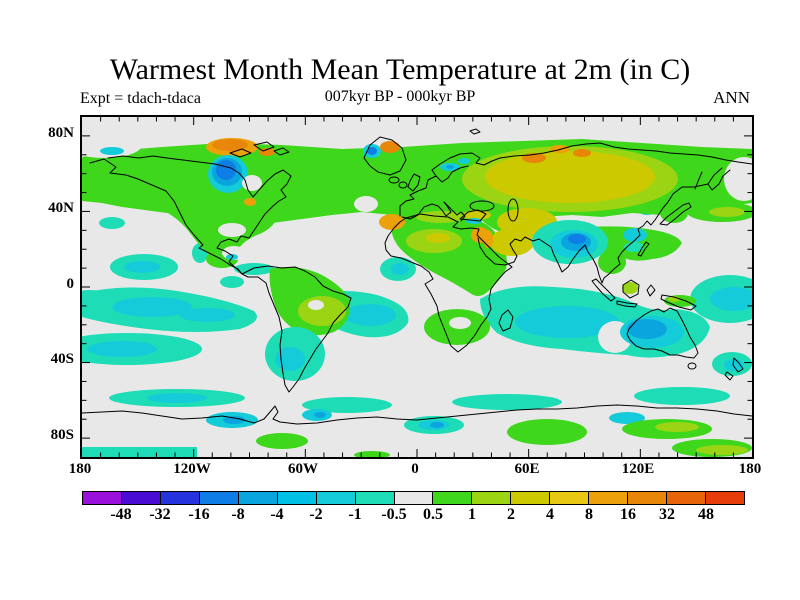  Describe the element at coordinates (415, 469) in the screenshot. I see `lon-label-0: 0` at that location.